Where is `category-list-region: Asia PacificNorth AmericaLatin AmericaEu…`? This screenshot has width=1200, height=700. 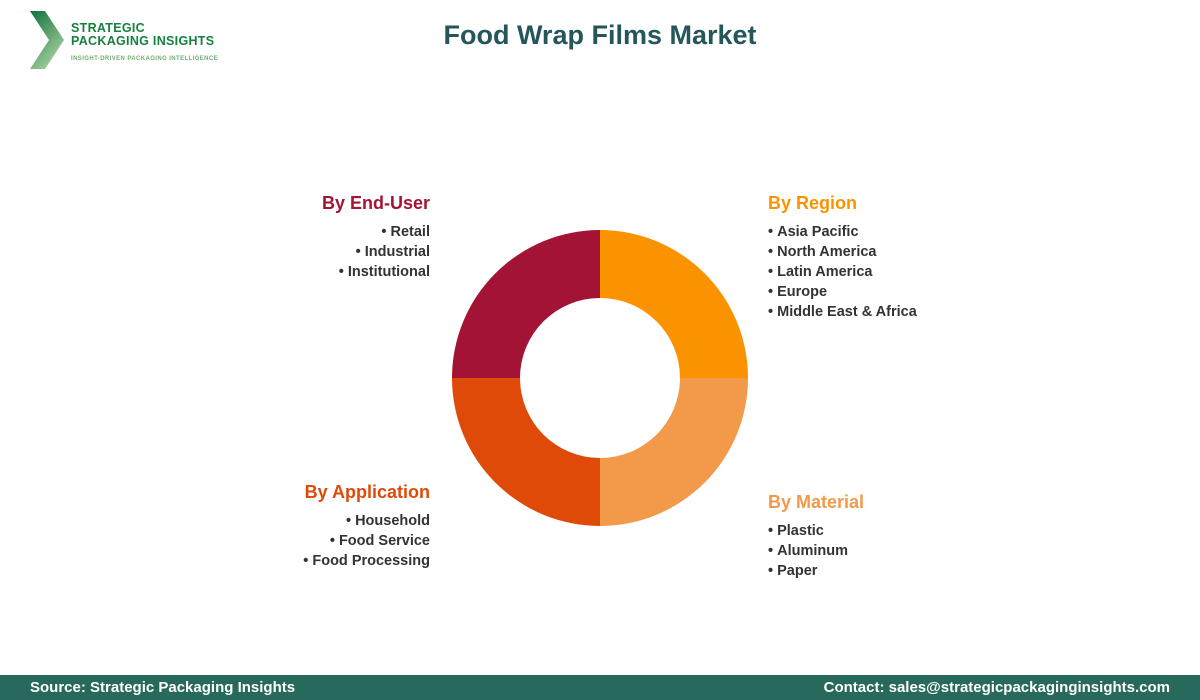 category-list-region: Asia PacificNorth AmericaLatin AmericaEu… is located at coordinates (842, 272).